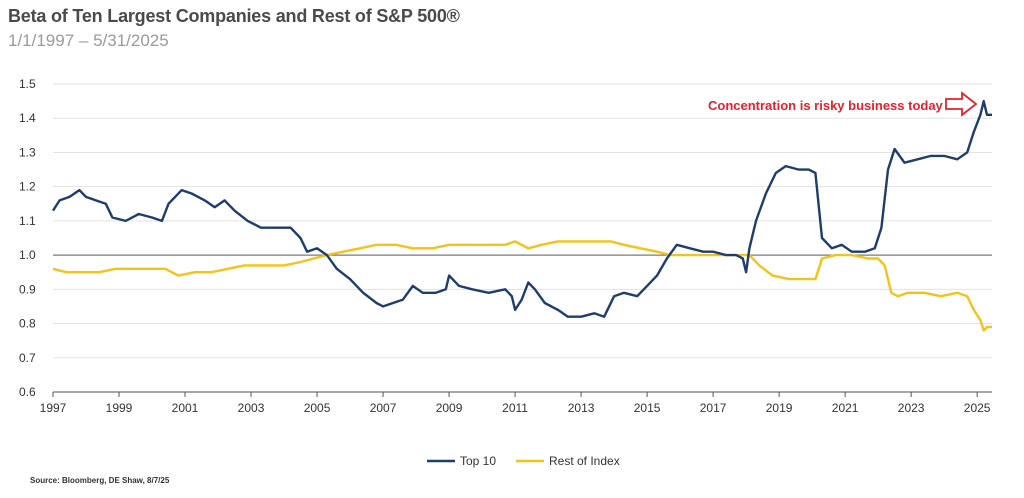 The image size is (1024, 498). What do you see at coordinates (88, 40) in the screenshot?
I see `chart-subtitle: 1/1/1997 – 5/31/2025` at bounding box center [88, 40].